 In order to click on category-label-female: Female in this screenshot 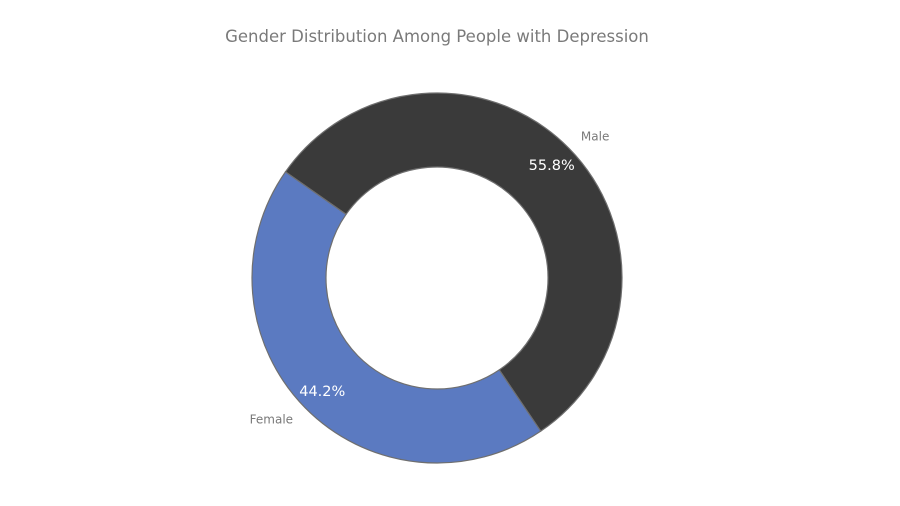, I will do `click(271, 420)`.